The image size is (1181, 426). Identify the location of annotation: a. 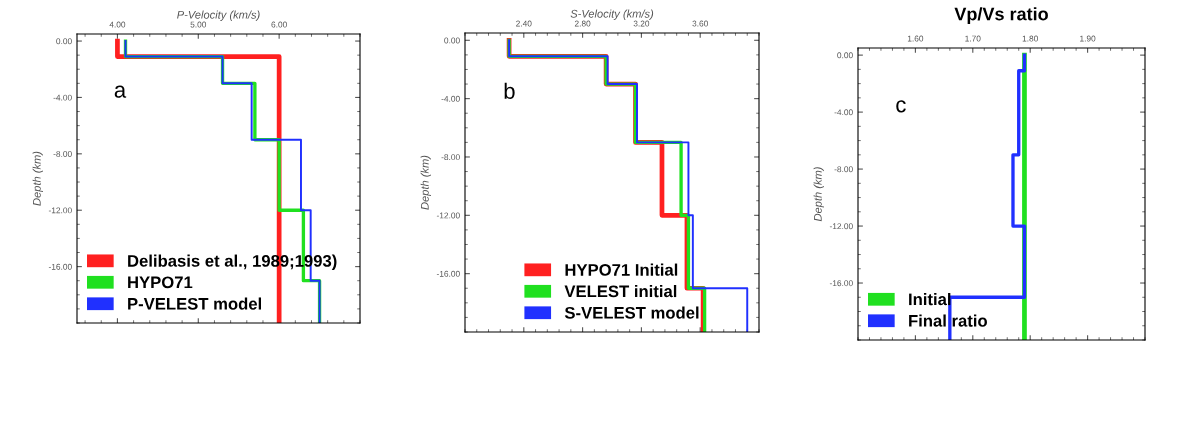
(120, 91).